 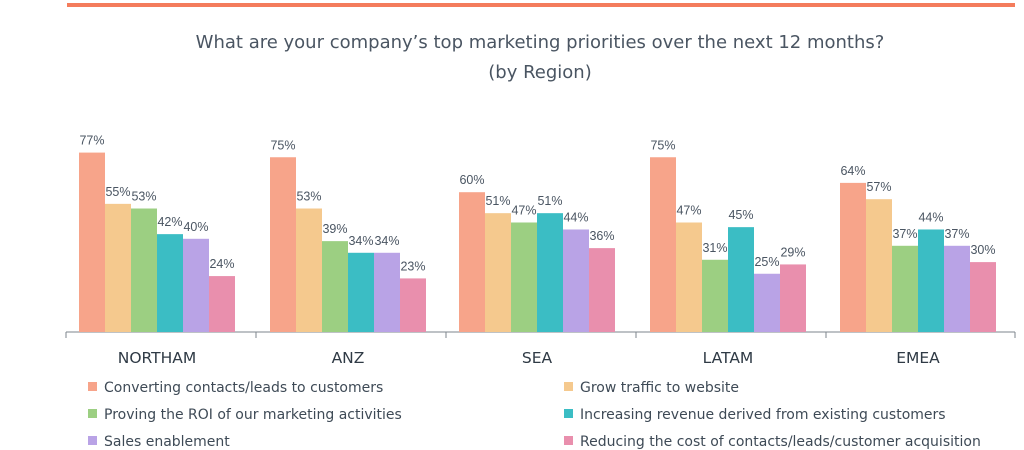 I want to click on top-accent-rule, so click(x=541, y=5).